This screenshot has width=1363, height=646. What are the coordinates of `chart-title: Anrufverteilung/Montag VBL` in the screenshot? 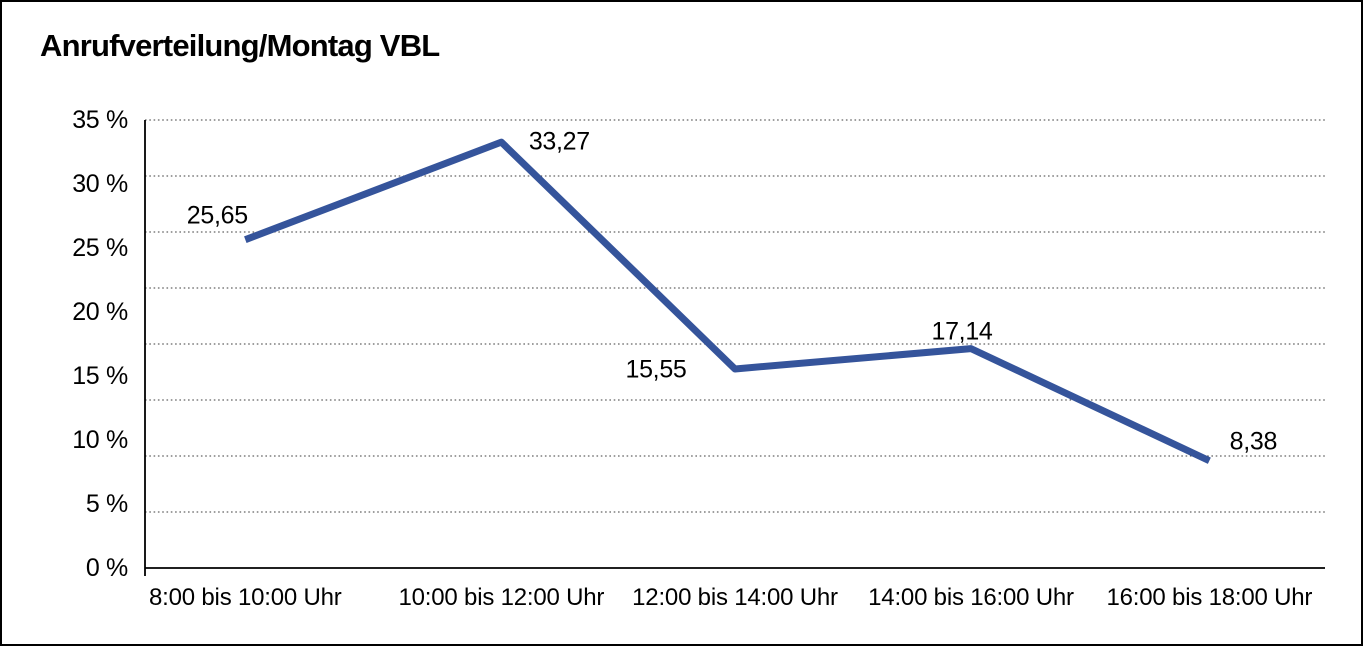 It's located at (240, 45).